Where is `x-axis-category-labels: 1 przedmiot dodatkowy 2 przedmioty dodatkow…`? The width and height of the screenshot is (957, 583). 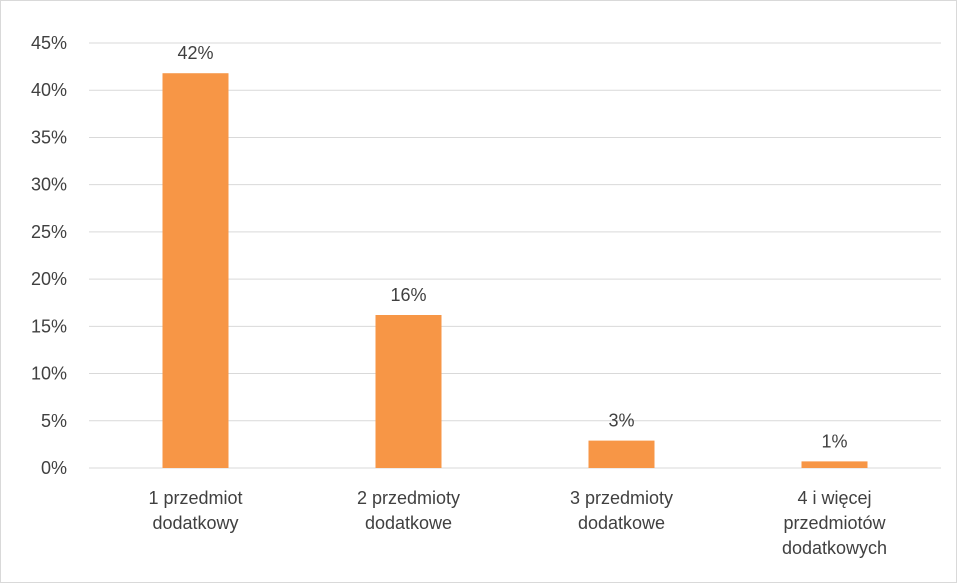
x-axis-category-labels: 1 przedmiot dodatkowy 2 przedmioty dodatkow… is located at coordinates (517, 523).